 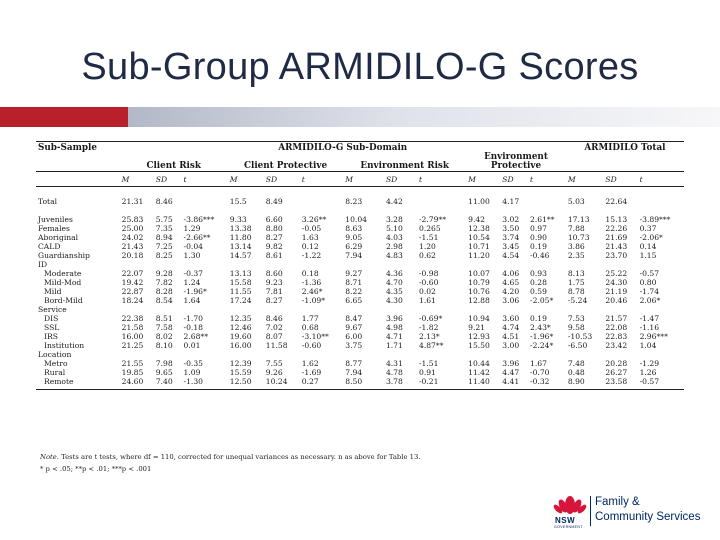 What do you see at coordinates (173, 162) in the screenshot?
I see `client-risk-header: Client Risk` at bounding box center [173, 162].